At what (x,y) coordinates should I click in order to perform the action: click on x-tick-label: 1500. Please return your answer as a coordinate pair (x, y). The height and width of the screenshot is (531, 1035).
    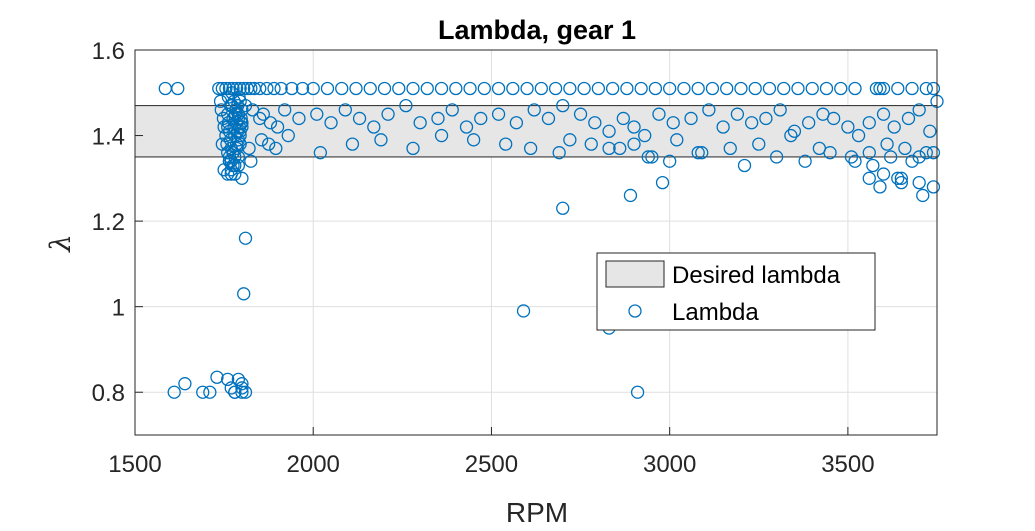
    Looking at the image, I should click on (134, 464).